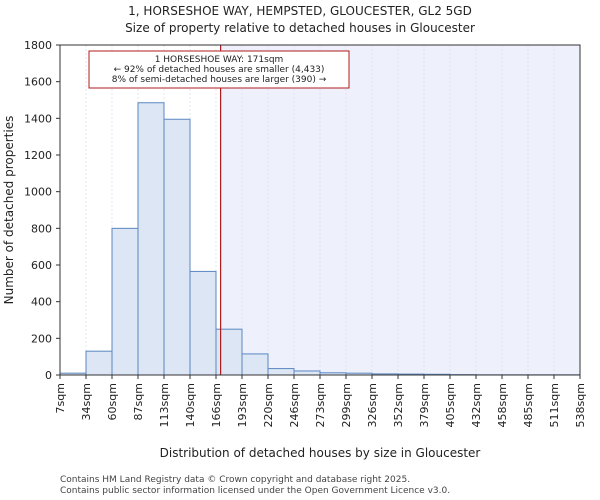  What do you see at coordinates (41, 265) in the screenshot?
I see `y-tick-label: 600` at bounding box center [41, 265].